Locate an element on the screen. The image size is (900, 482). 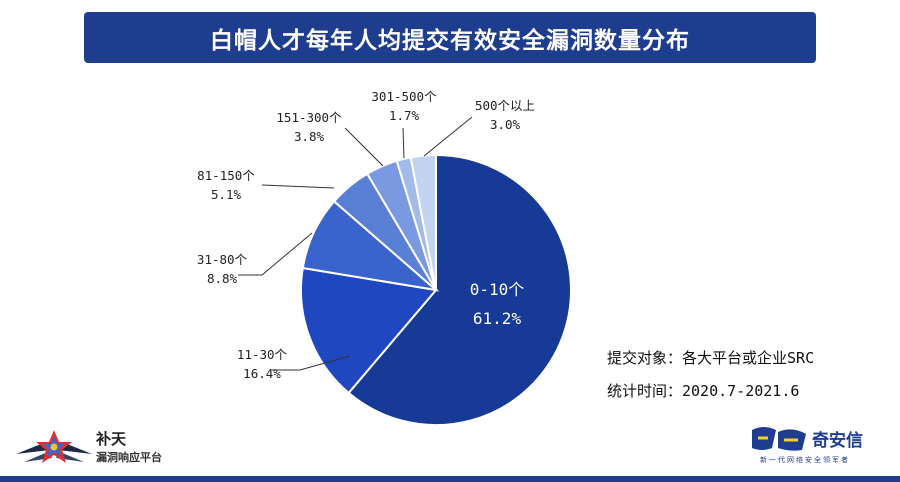
qianxin-emblem-icon is located at coordinates (779, 439).